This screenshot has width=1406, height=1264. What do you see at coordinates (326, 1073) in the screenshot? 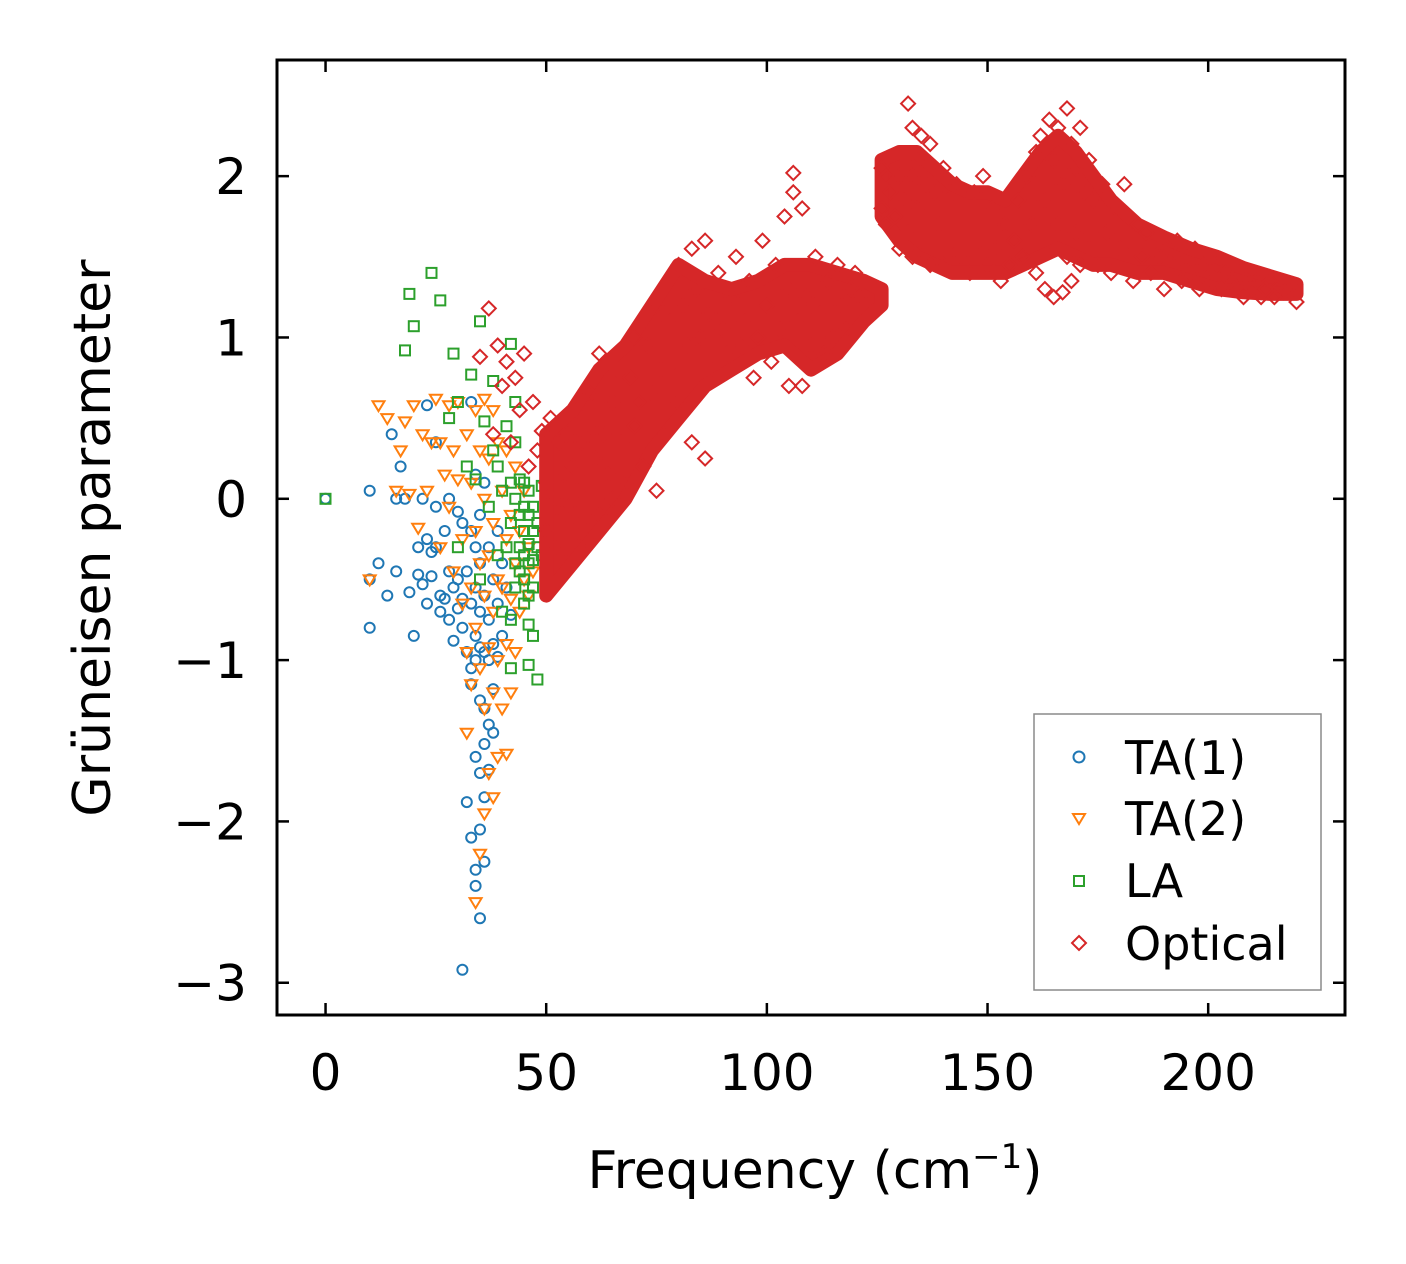
I see `x-tick-label-0: 0` at bounding box center [326, 1073].